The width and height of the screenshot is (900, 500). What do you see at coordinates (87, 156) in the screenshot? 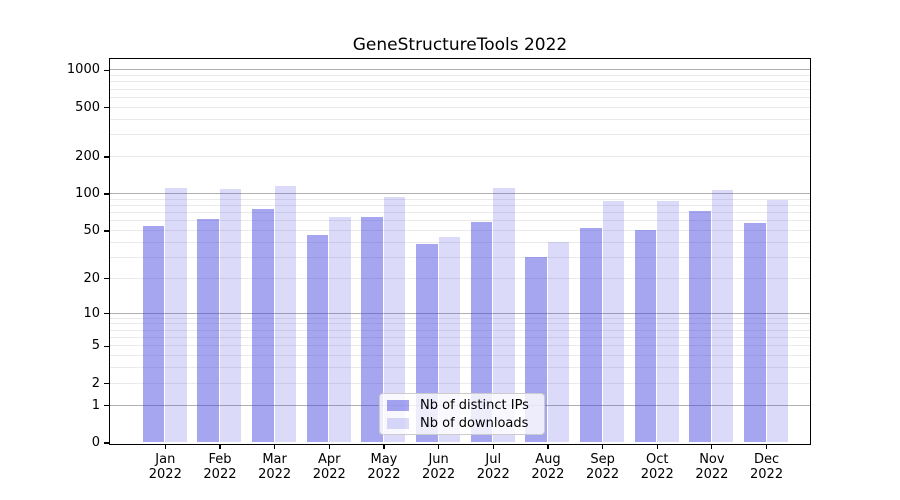
I see `y-tick-label-200: 200` at bounding box center [87, 156].